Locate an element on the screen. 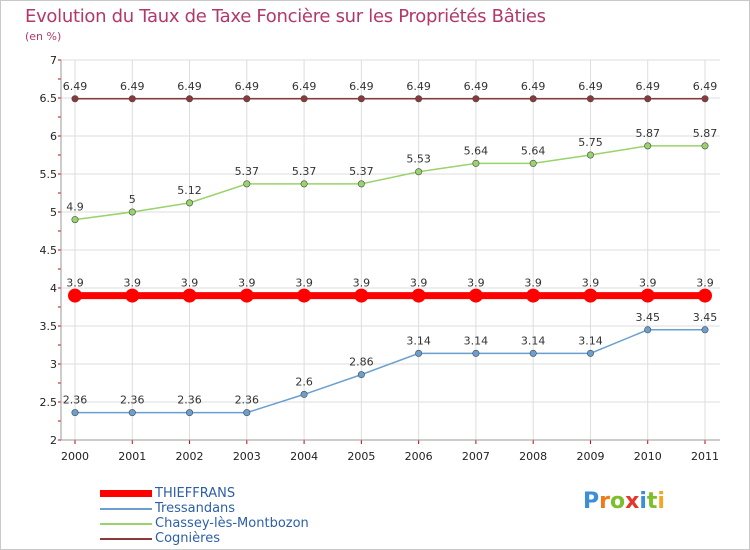 The height and width of the screenshot is (550, 750). y-tick-label: 3.5 is located at coordinates (49, 326).